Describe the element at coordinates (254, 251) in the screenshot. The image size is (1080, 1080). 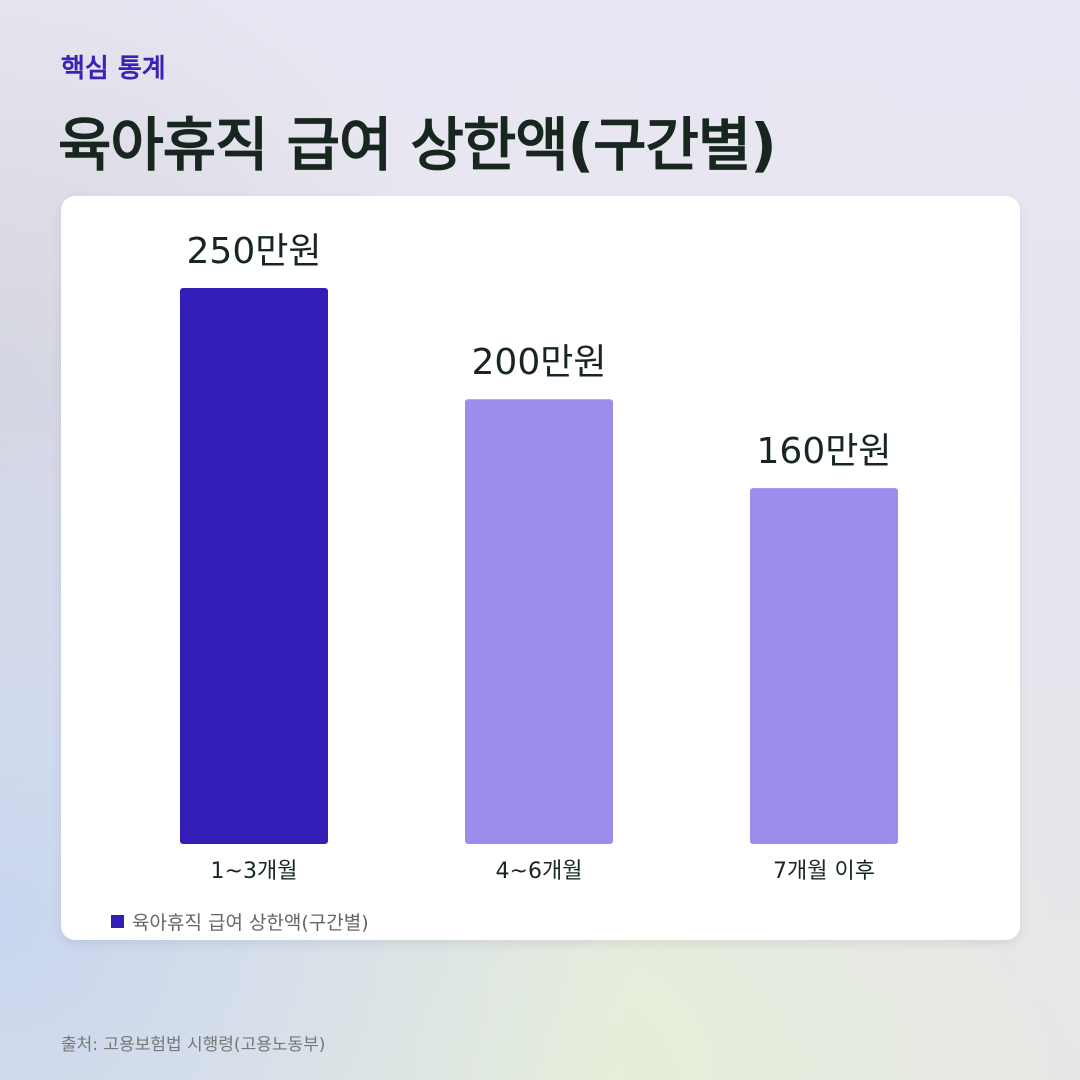
I see `data-label-1: 250만원` at that location.